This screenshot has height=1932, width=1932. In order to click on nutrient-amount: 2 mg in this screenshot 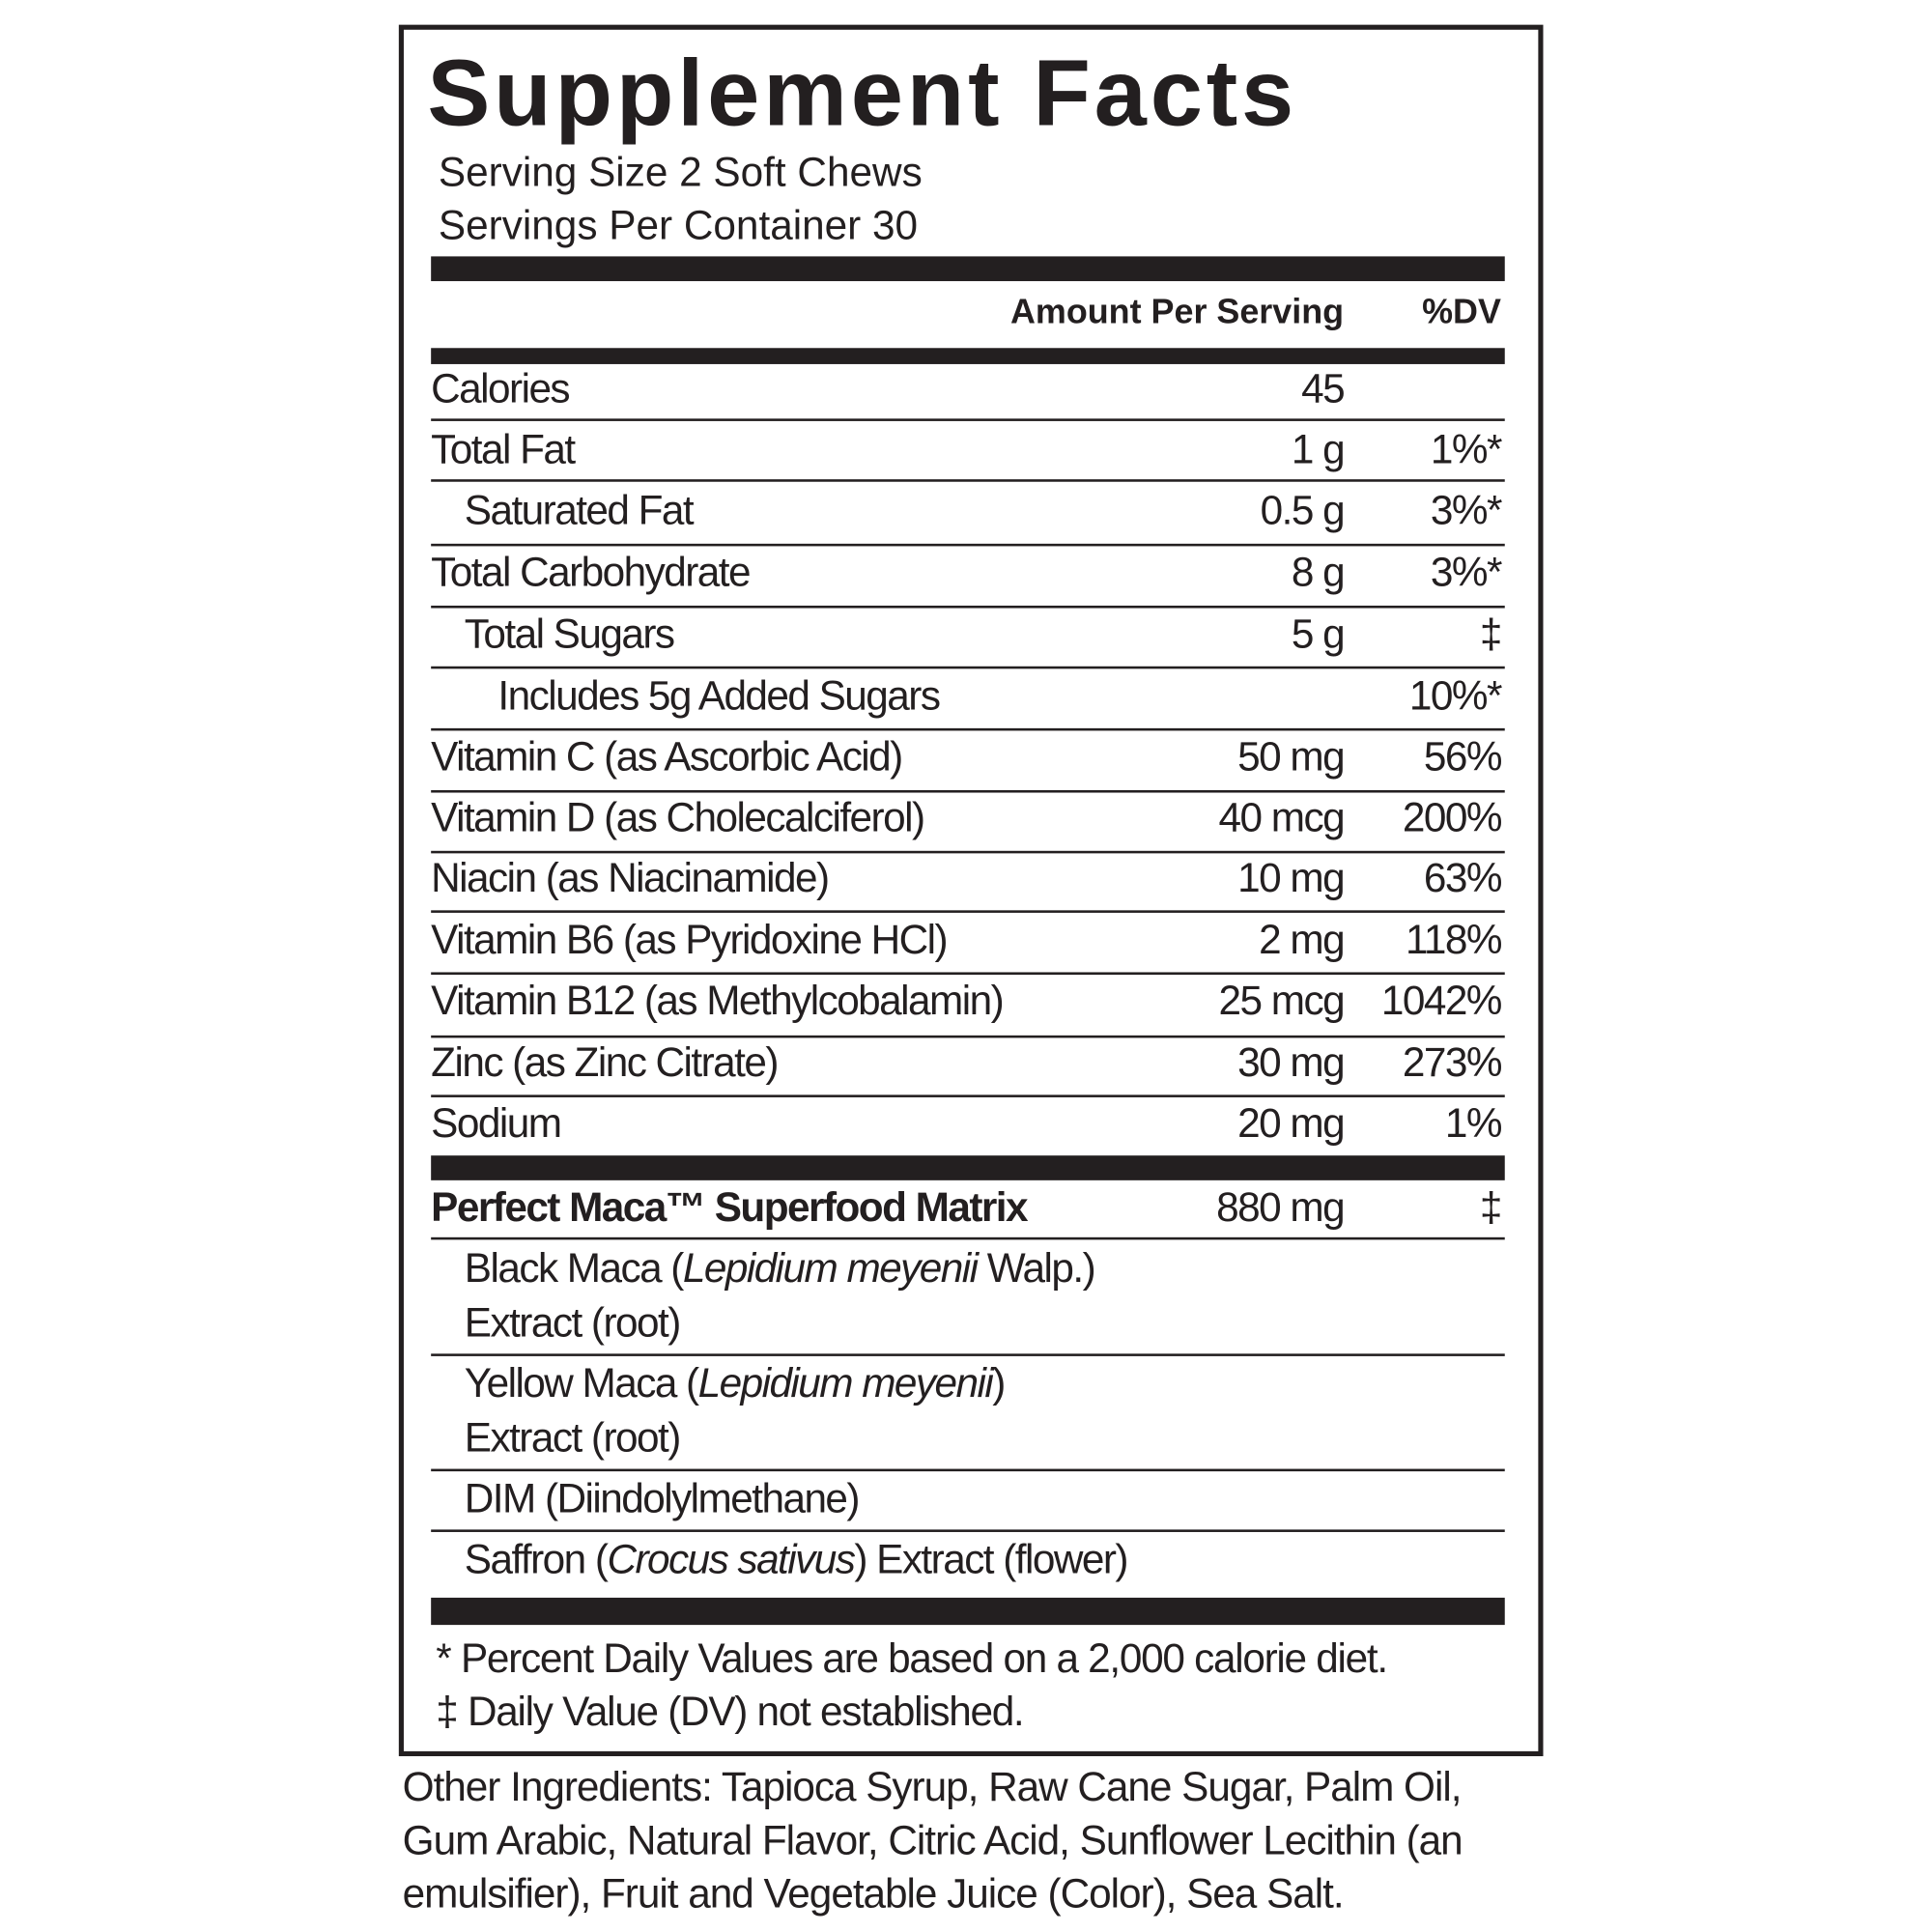, I will do `click(1302, 939)`.